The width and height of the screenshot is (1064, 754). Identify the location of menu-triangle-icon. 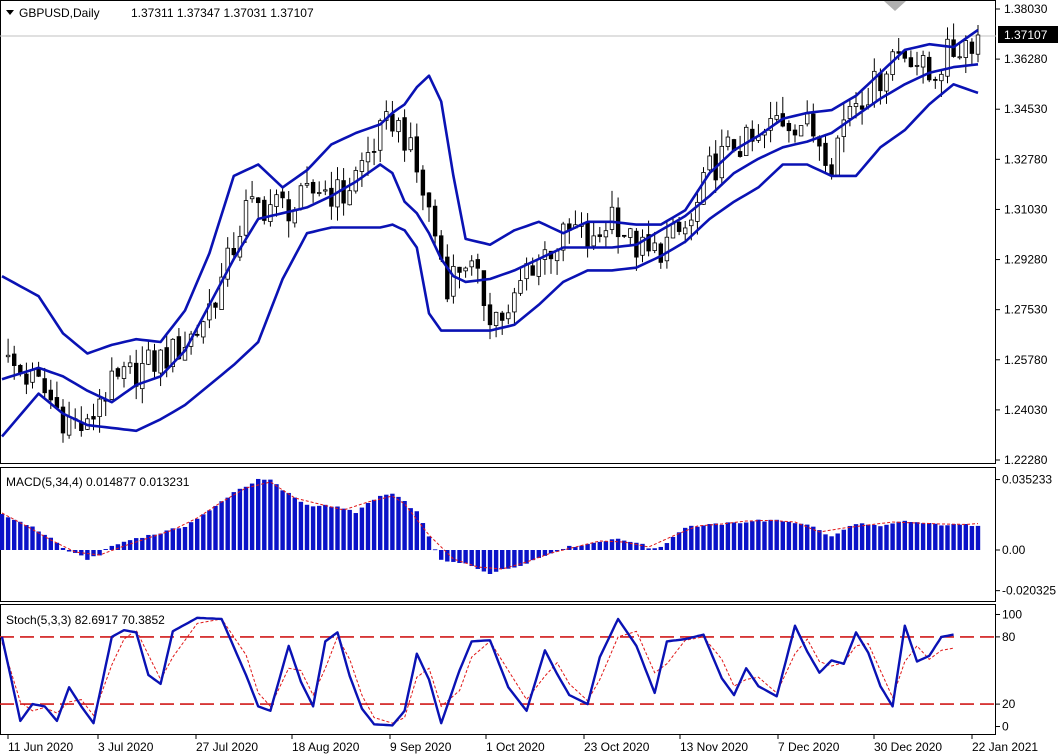
(10, 12).